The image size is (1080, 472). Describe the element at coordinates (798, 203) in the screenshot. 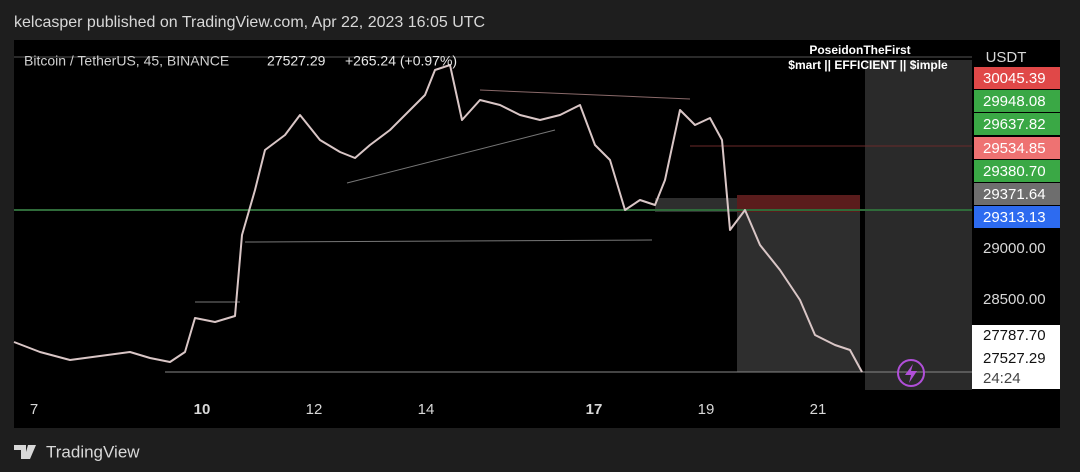

I see `supply-zone` at that location.